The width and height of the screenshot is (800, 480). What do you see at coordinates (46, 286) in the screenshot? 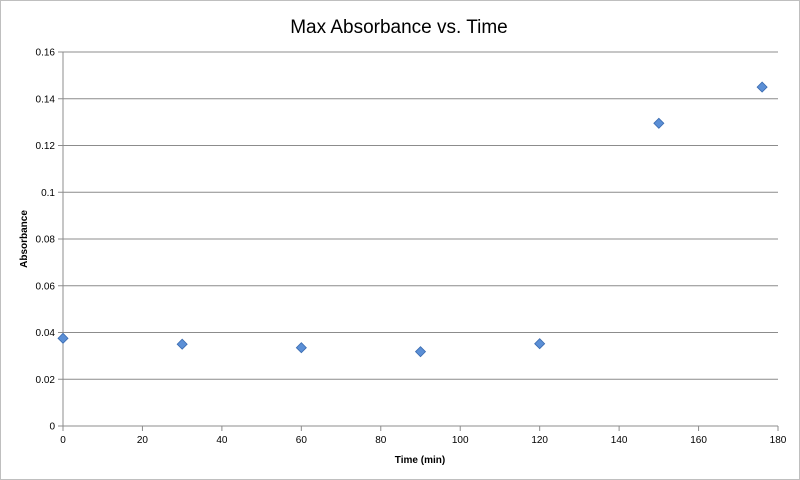
I see `y-tick-label: 0.06` at bounding box center [46, 286].